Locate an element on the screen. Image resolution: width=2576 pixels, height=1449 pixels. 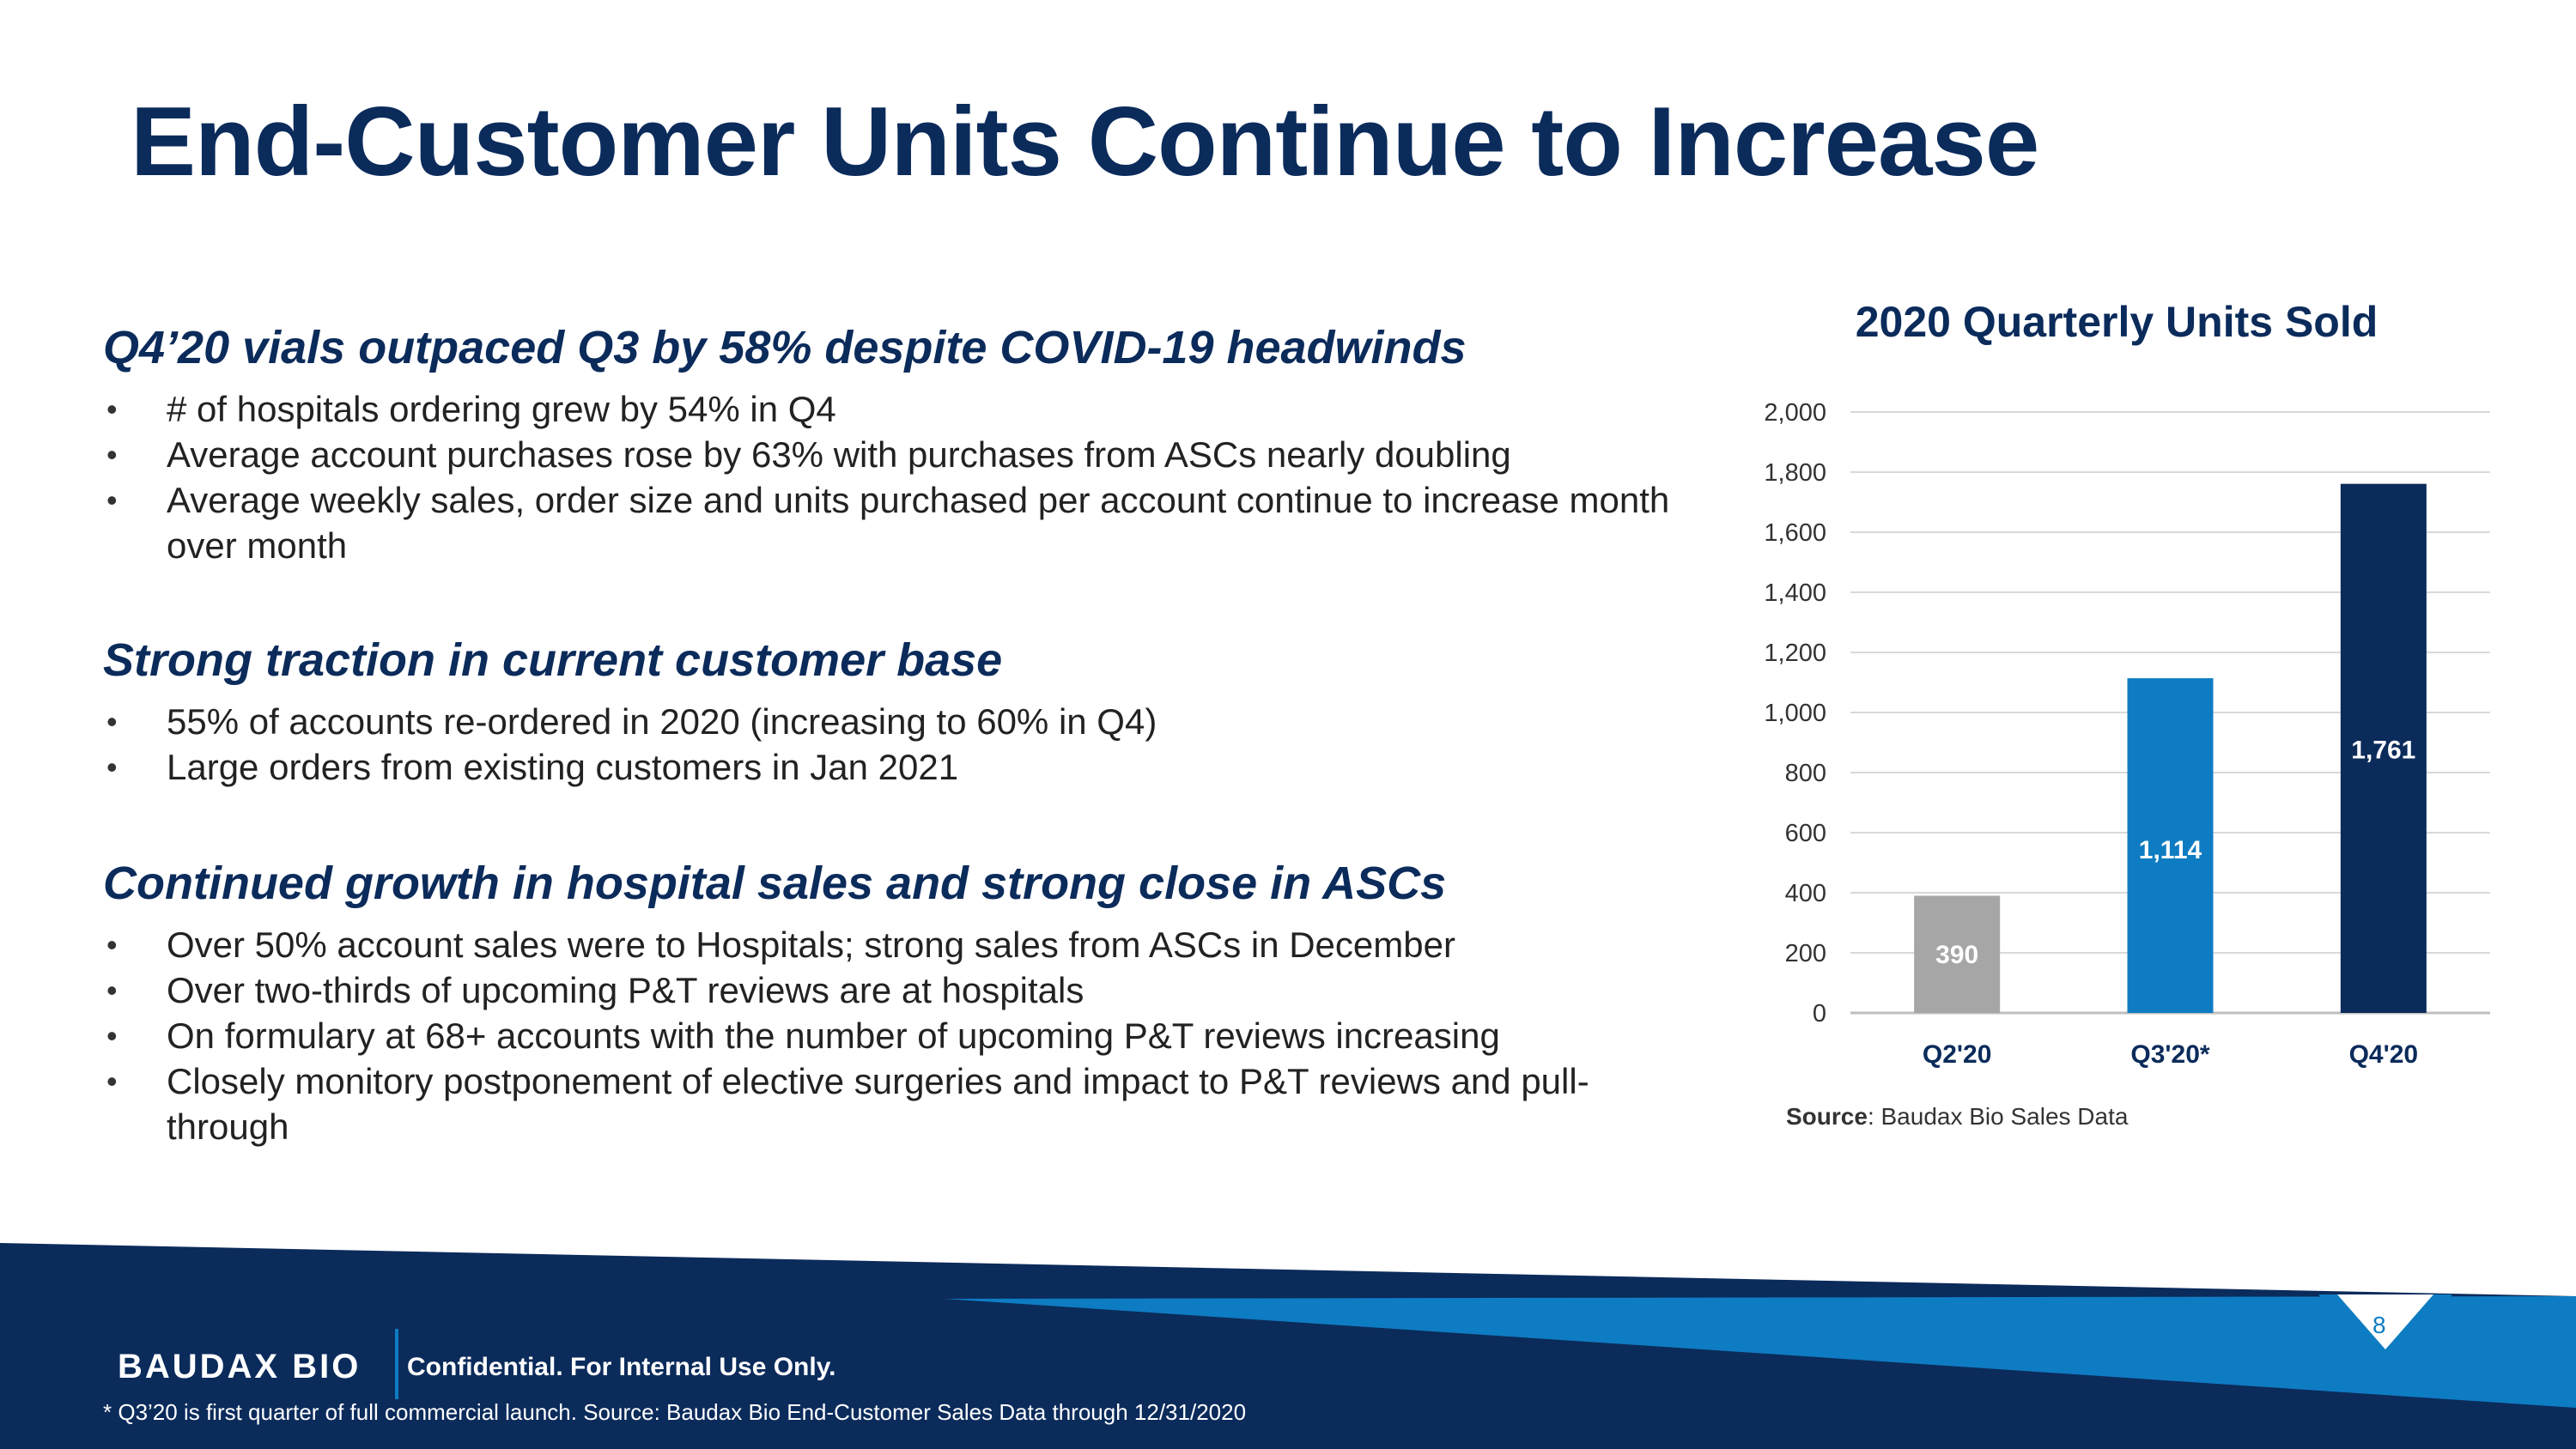
x-axis-ticks: Q2'20 Q3'20* Q4'20 is located at coordinates (2170, 1054).